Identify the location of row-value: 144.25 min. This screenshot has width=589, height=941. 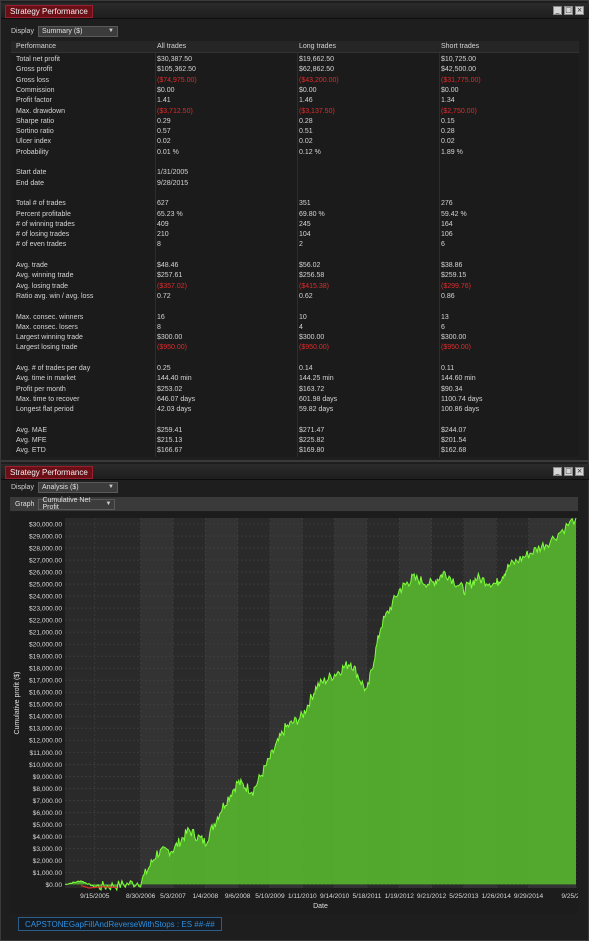
(316, 379).